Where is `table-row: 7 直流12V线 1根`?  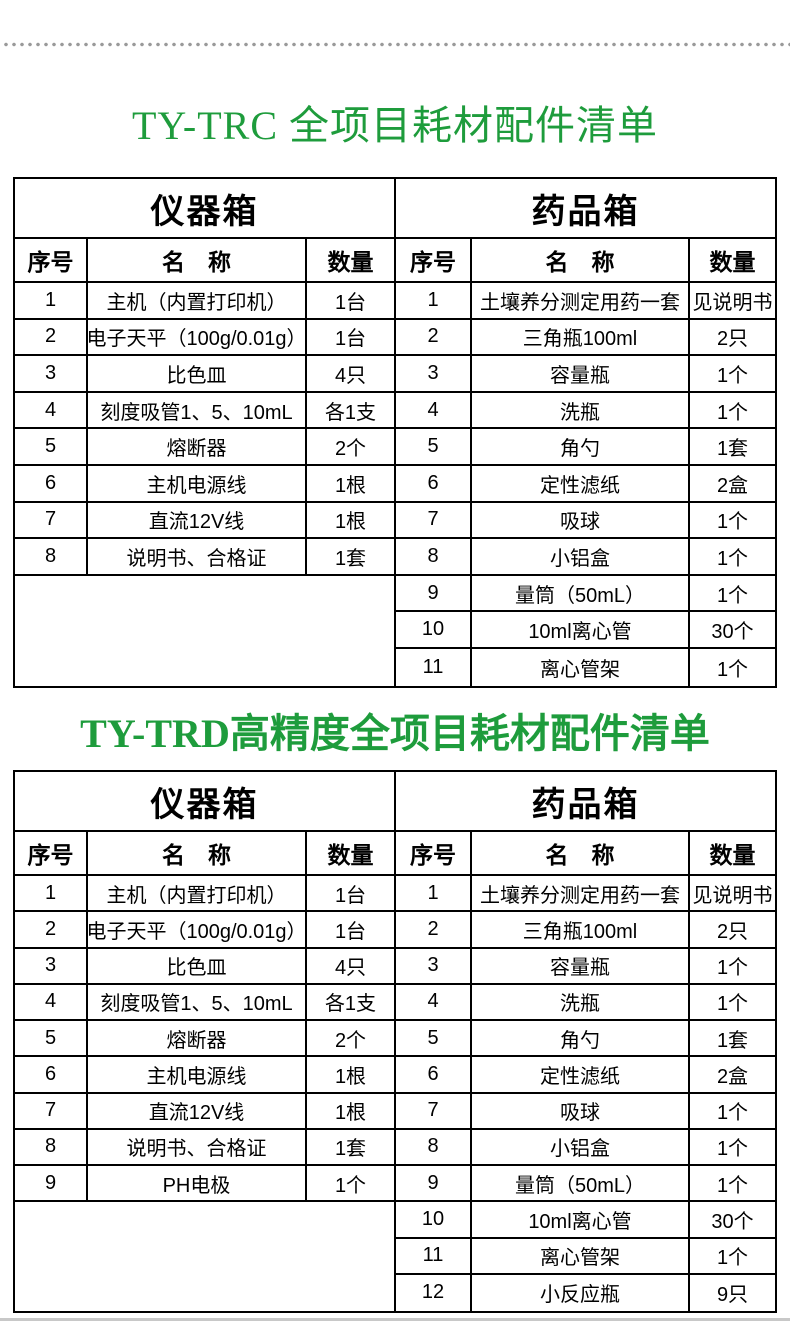
table-row: 7 直流12V线 1根 is located at coordinates (204, 1111).